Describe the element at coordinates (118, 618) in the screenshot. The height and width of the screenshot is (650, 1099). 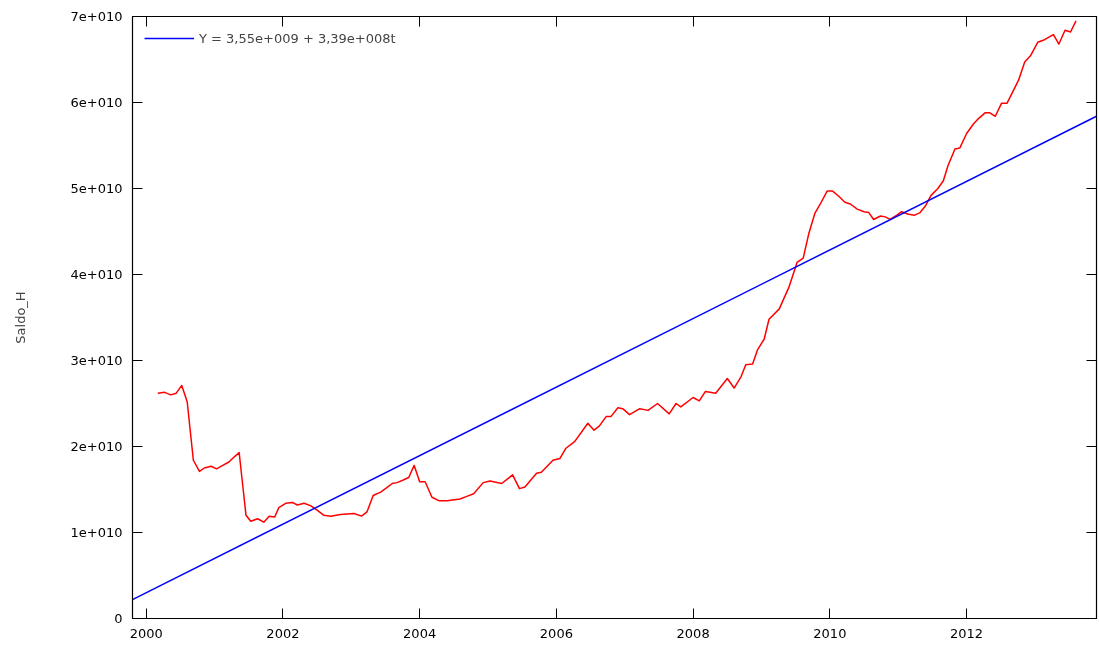
I see `y-tick-label: 0` at that location.